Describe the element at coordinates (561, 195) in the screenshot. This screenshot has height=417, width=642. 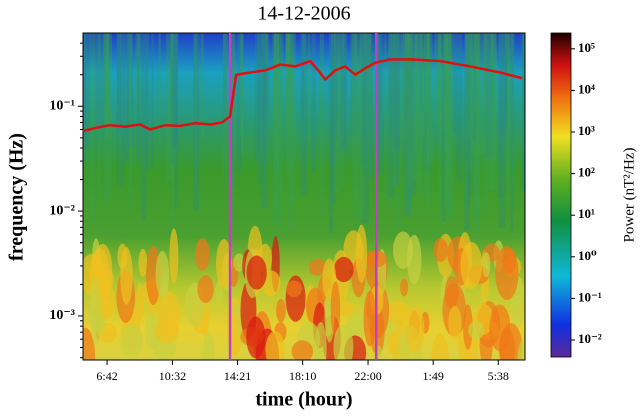
I see `colorbar` at that location.